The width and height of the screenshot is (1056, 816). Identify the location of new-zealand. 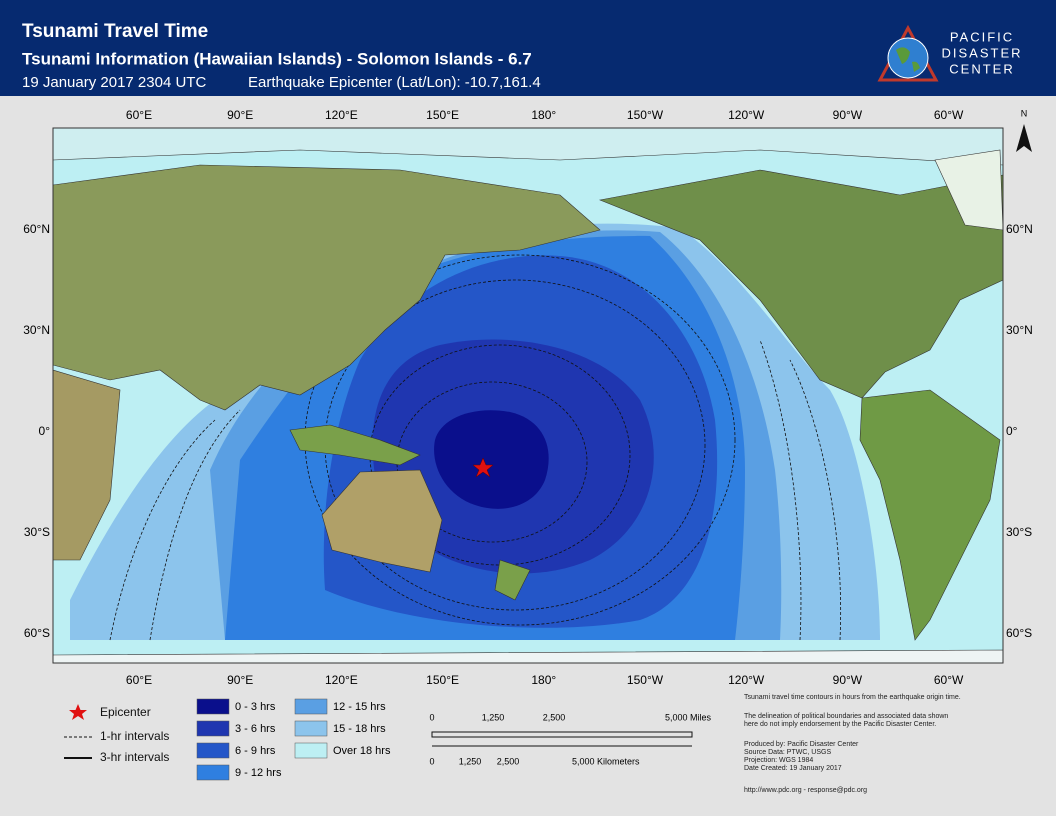
(512, 580).